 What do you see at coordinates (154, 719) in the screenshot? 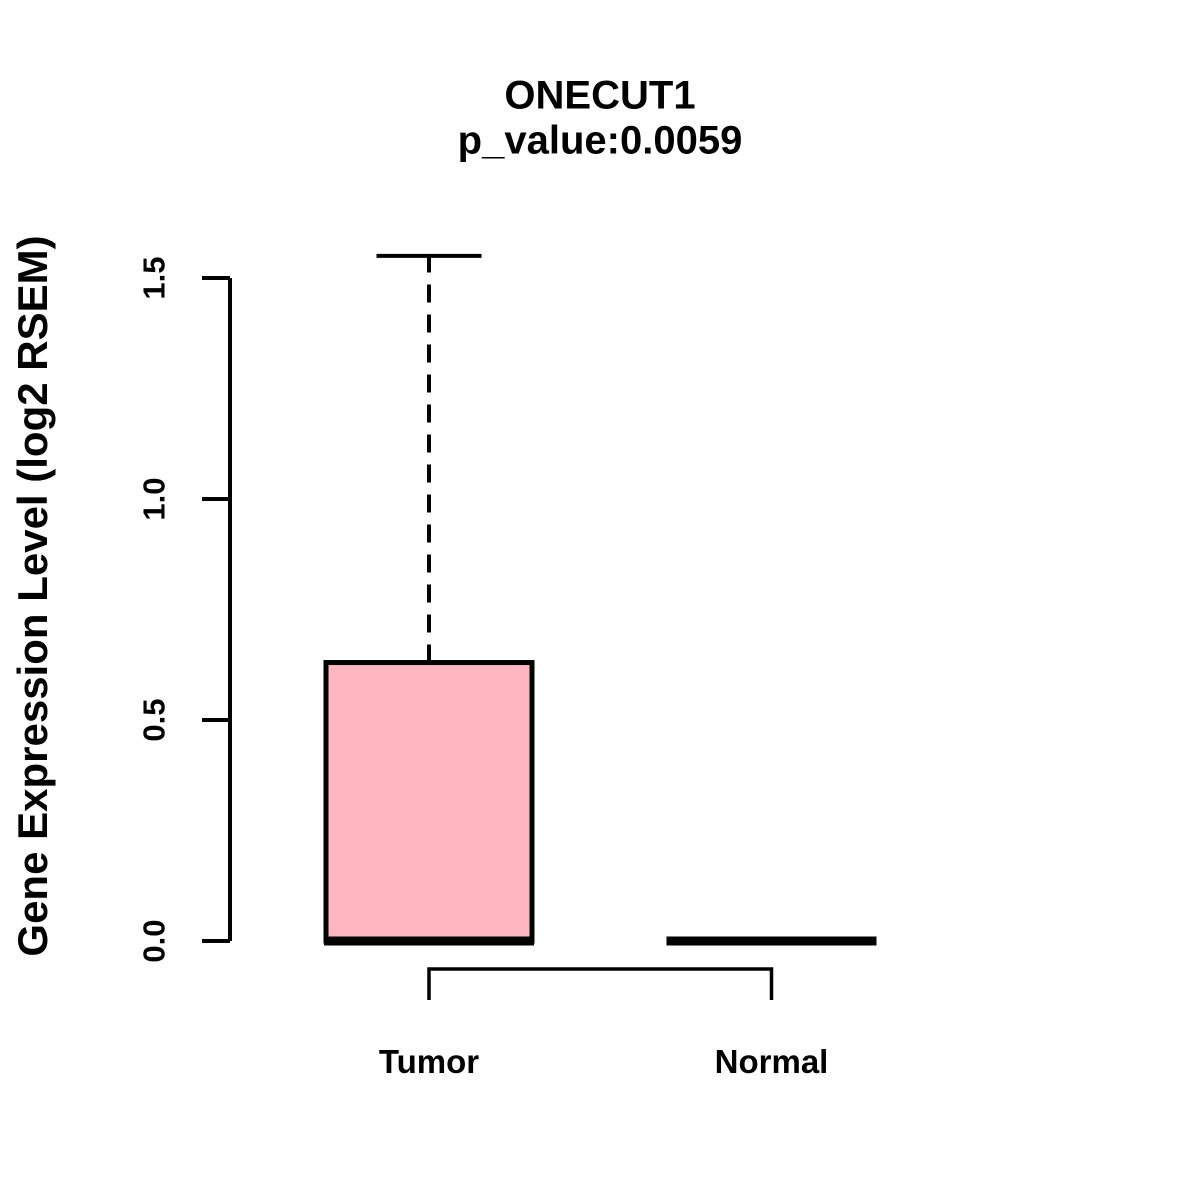
I see `y-axis-tick-label: 0.5` at bounding box center [154, 719].